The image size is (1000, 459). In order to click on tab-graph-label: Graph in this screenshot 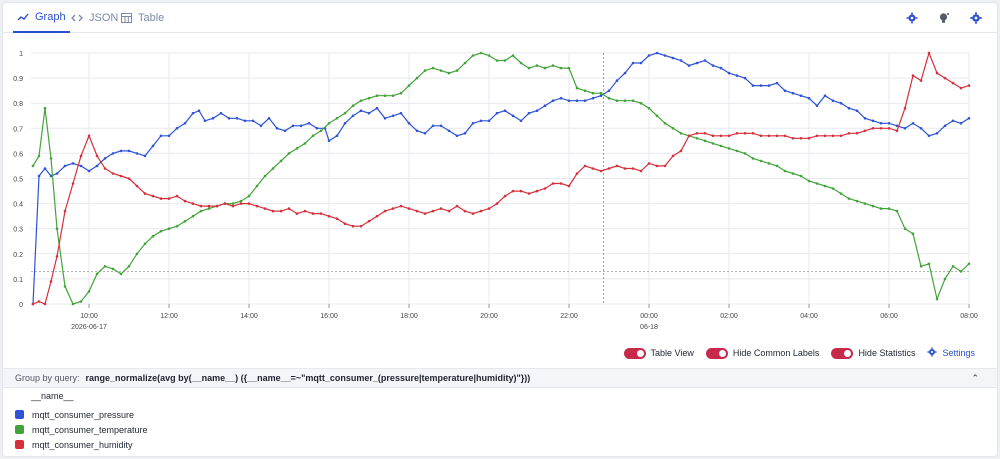, I will do `click(50, 17)`.